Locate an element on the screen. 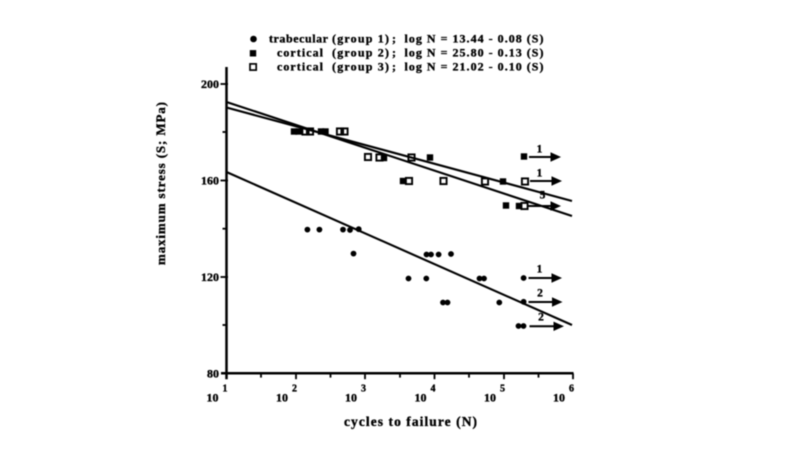 This screenshot has width=800, height=450. svg-text: (group 3) is located at coordinates (360, 66).